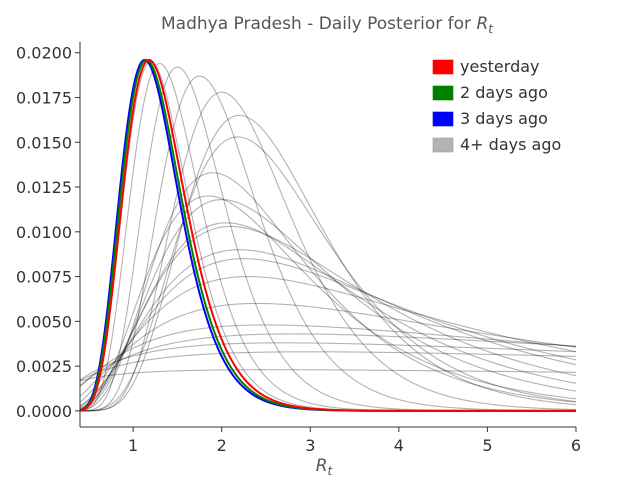  Describe the element at coordinates (491, 29) in the screenshot. I see `chart-title-subscript: t` at that location.